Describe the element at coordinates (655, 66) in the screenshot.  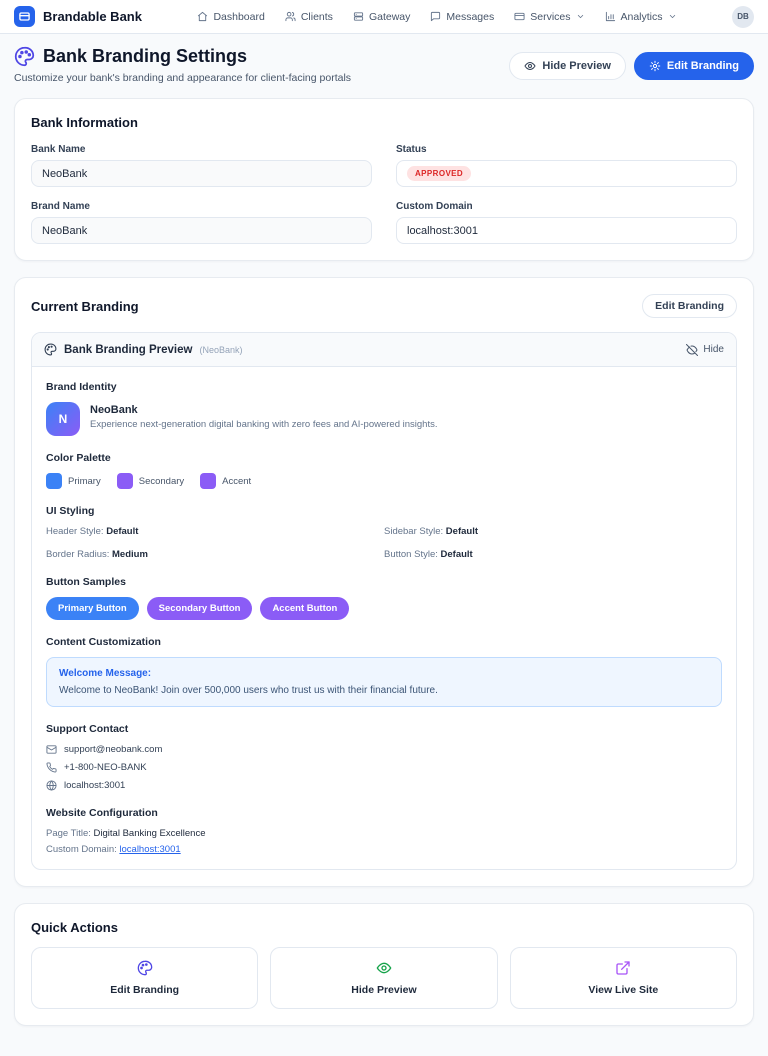
I see `gear-icon` at that location.